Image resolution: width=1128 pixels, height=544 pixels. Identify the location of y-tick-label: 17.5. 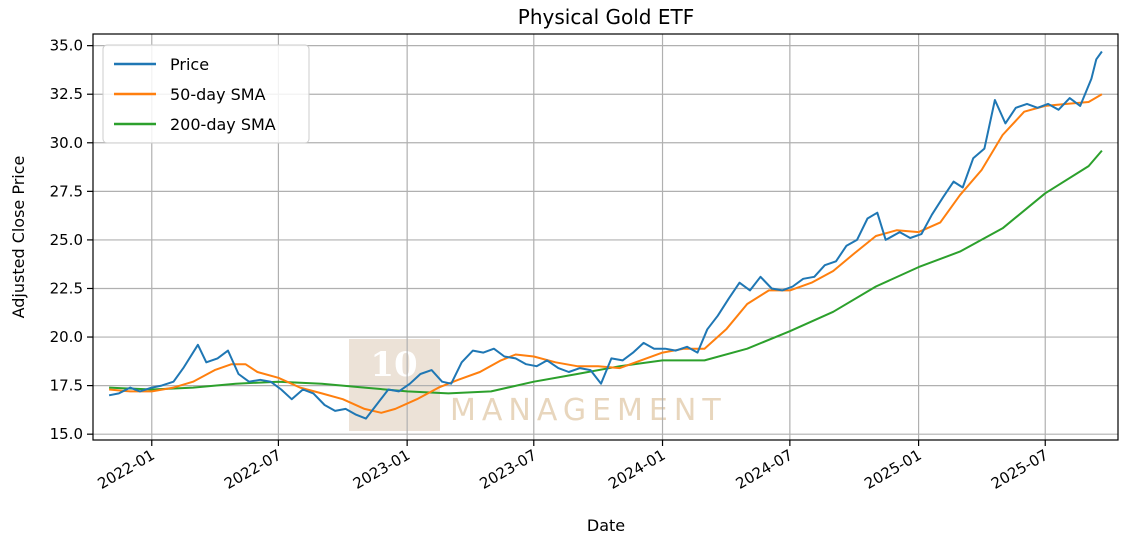
(66, 386).